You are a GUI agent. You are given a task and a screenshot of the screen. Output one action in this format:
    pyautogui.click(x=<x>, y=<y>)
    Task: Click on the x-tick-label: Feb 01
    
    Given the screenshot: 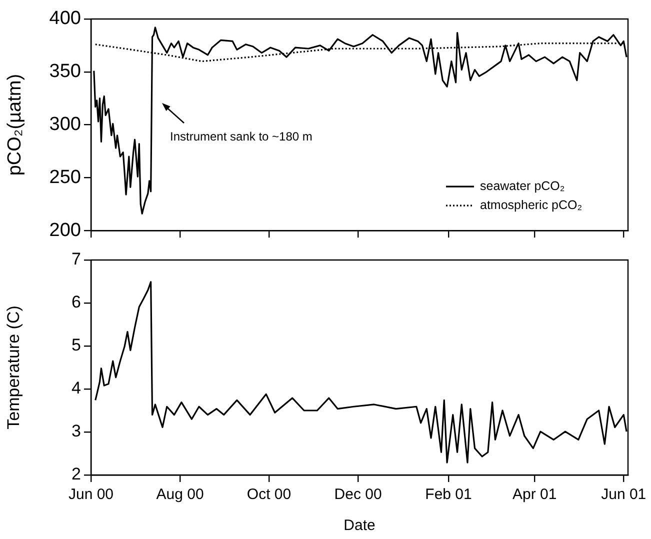 What is the action you would take?
    pyautogui.click(x=448, y=495)
    